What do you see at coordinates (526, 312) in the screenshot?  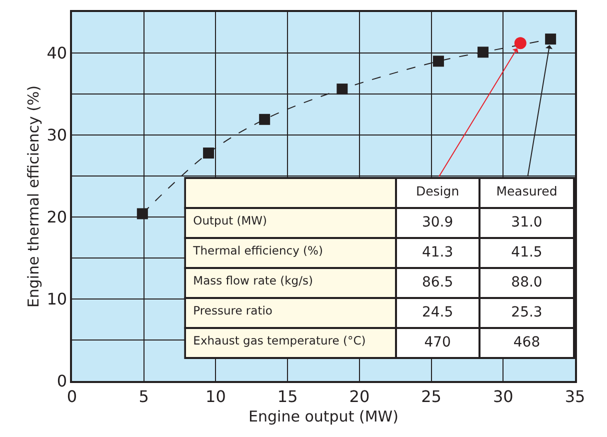 I see `annotation: 25.3` at bounding box center [526, 312].